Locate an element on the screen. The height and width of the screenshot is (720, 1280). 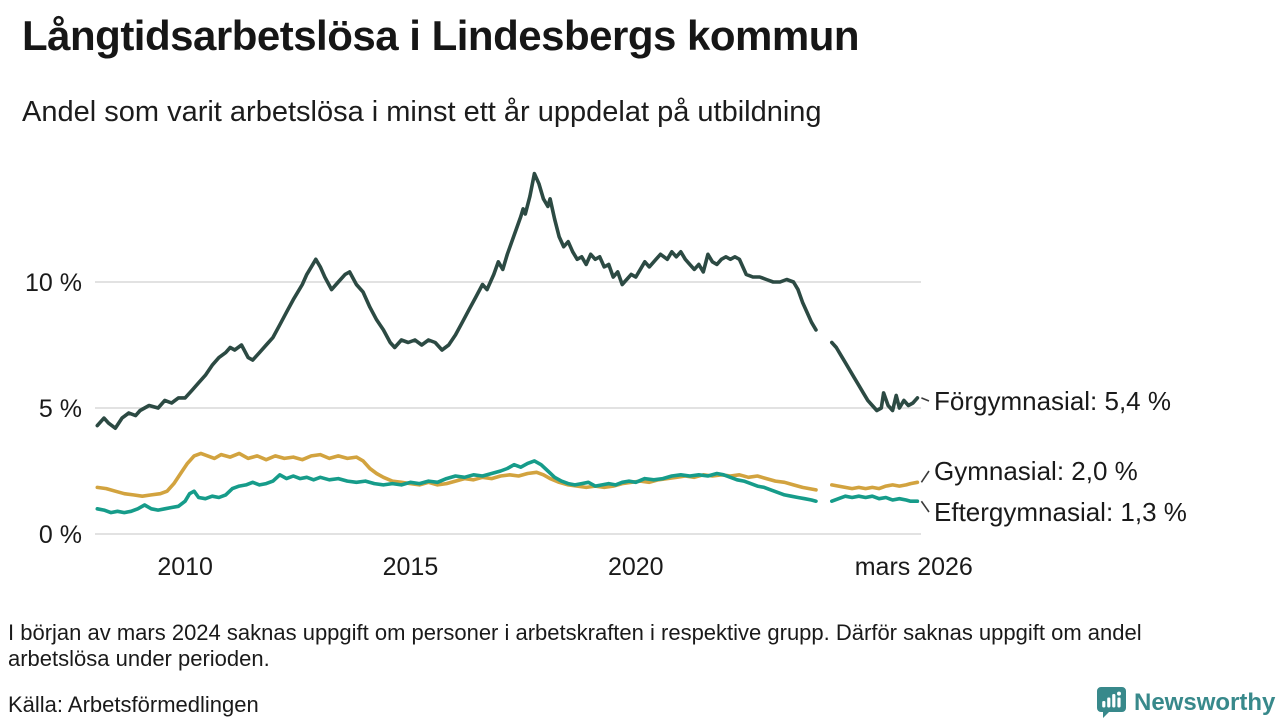
newsworthy-logo: Newsworthy is located at coordinates (1185, 702).